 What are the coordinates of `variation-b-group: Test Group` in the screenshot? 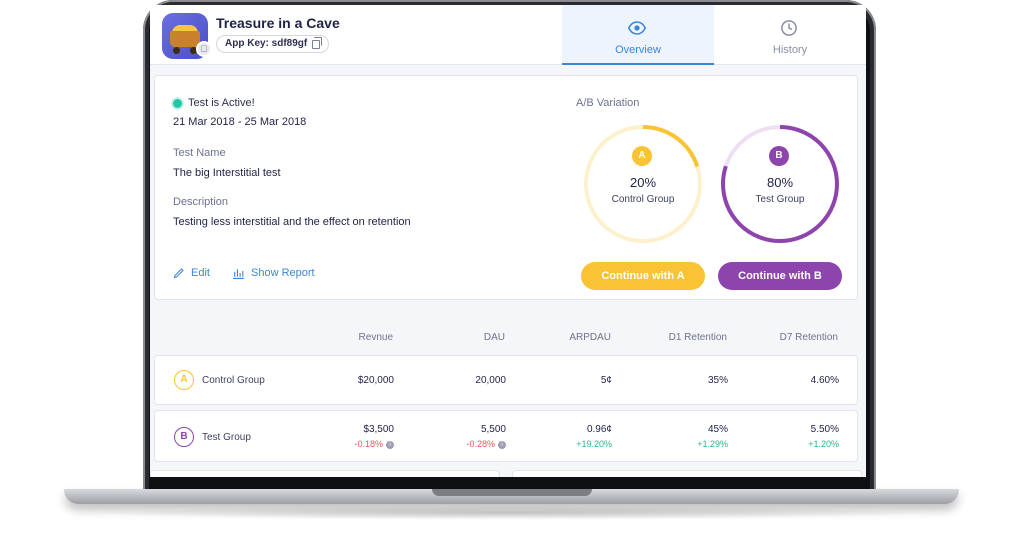 It's located at (780, 199).